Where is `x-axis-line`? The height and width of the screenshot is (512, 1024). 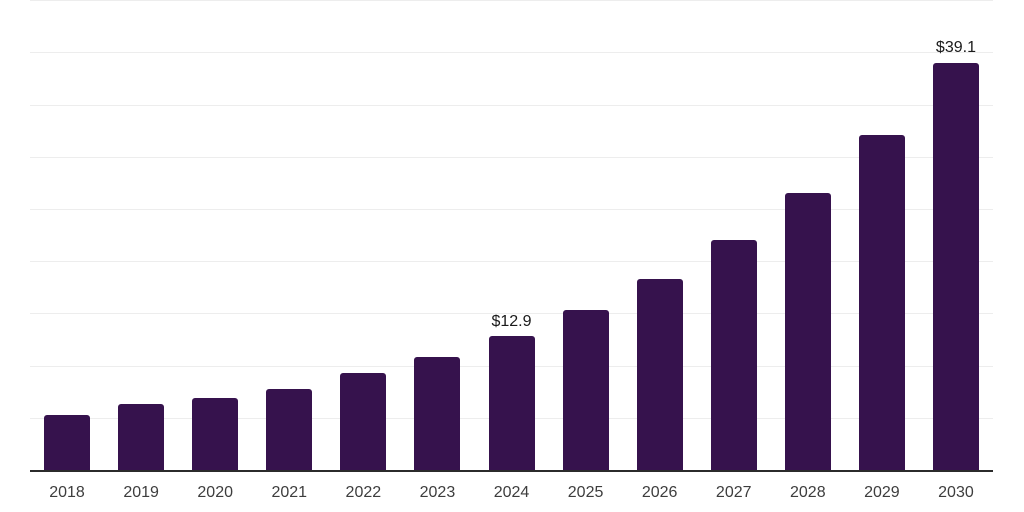 x-axis-line is located at coordinates (511, 471).